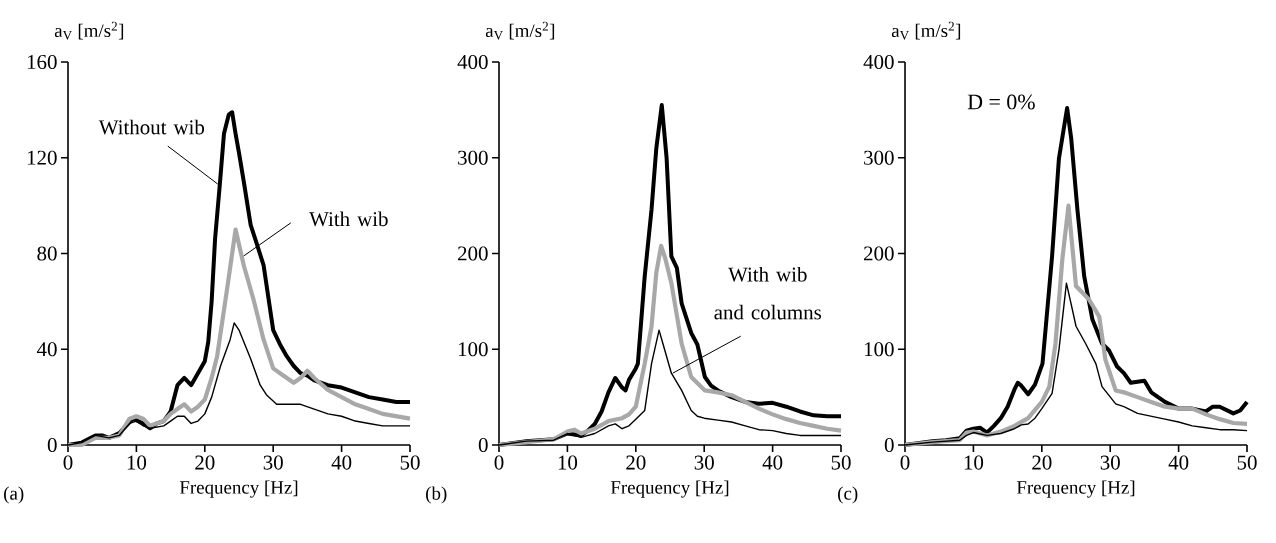 The image size is (1276, 543). Describe the element at coordinates (768, 293) in the screenshot. I see `annotation: With wib and columns` at that location.